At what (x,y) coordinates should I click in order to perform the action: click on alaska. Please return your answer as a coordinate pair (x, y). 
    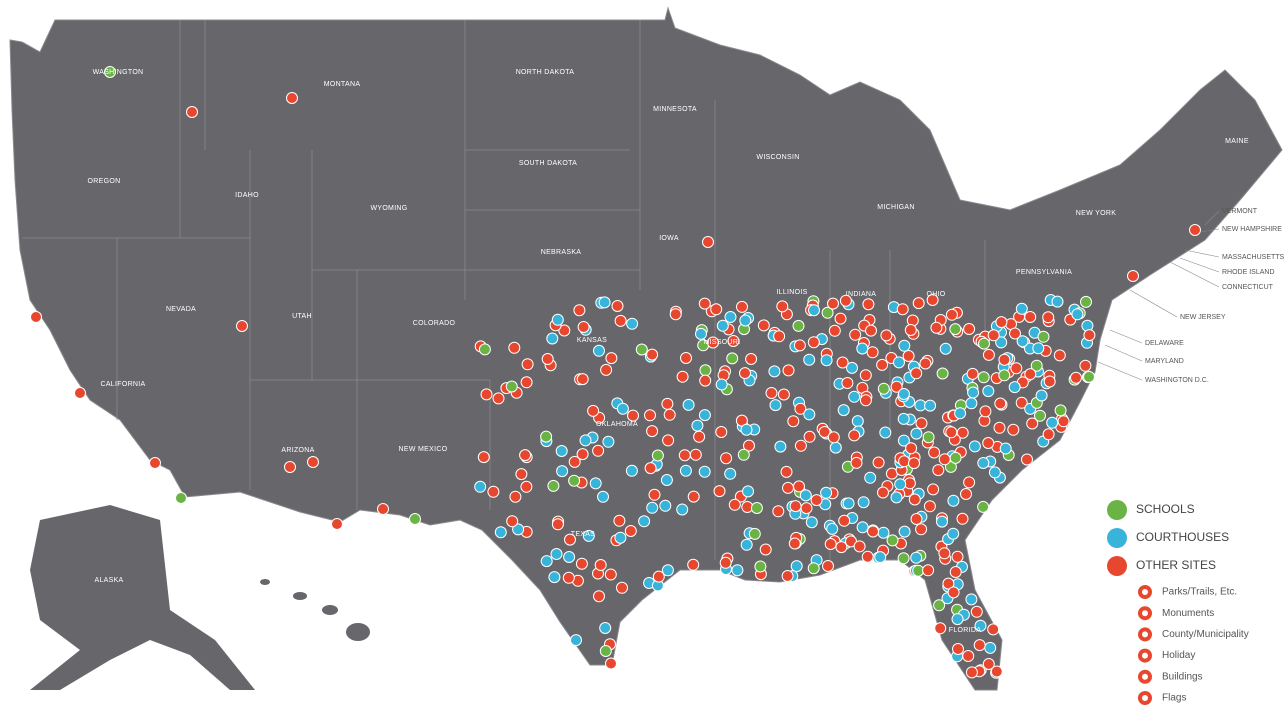
    Looking at the image, I should click on (142, 597).